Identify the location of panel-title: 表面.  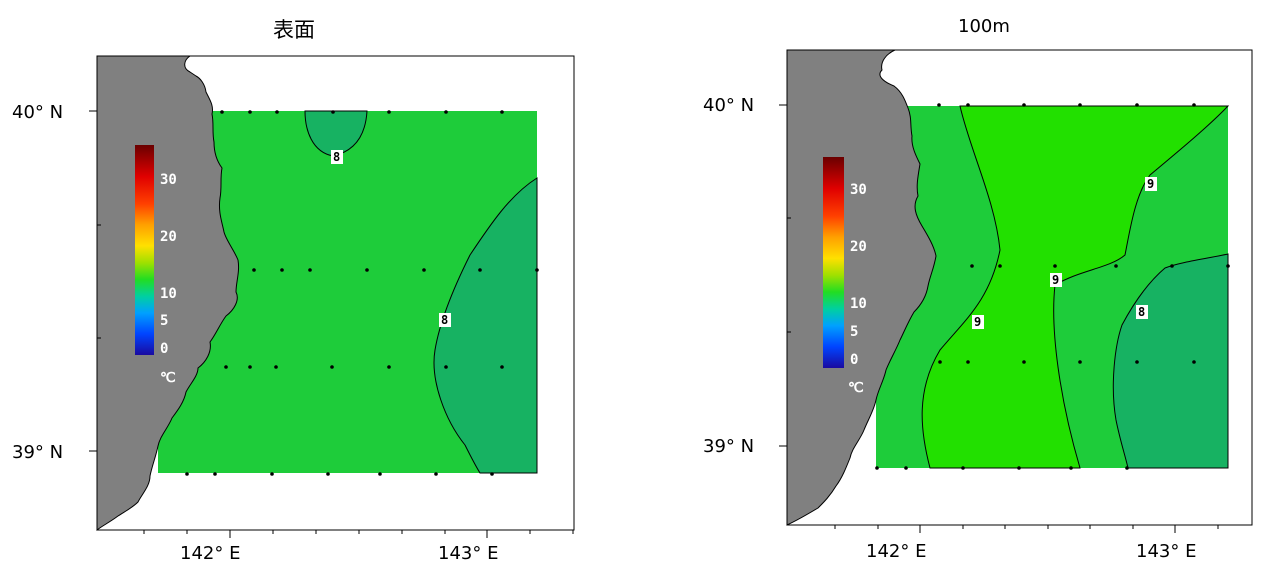
(294, 30).